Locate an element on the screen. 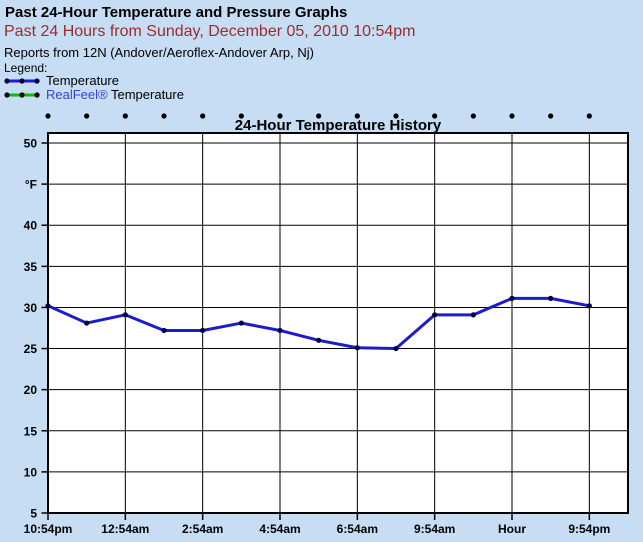  x-axis-label: Hour is located at coordinates (512, 529).